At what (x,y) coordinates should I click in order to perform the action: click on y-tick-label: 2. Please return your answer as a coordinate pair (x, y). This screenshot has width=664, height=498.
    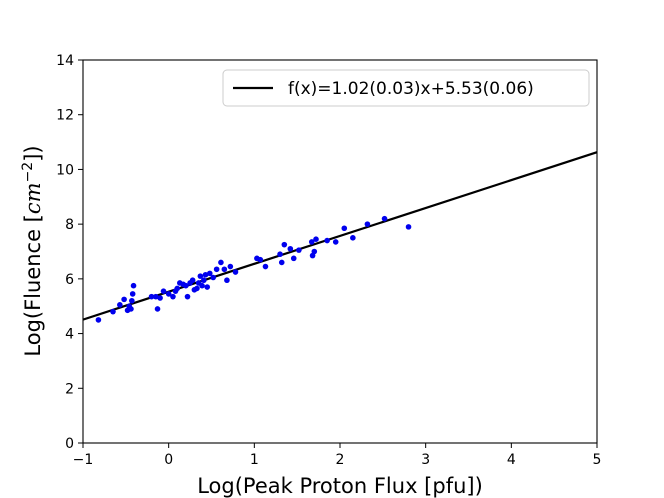
    Looking at the image, I should click on (69, 389).